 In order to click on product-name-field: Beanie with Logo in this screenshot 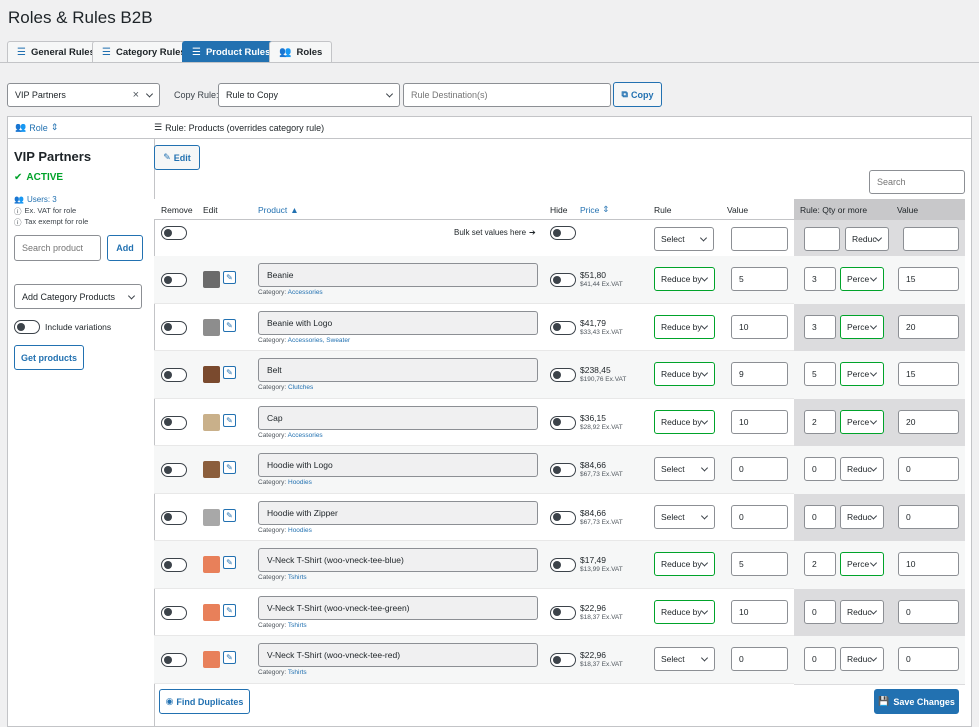, I will do `click(398, 322)`.